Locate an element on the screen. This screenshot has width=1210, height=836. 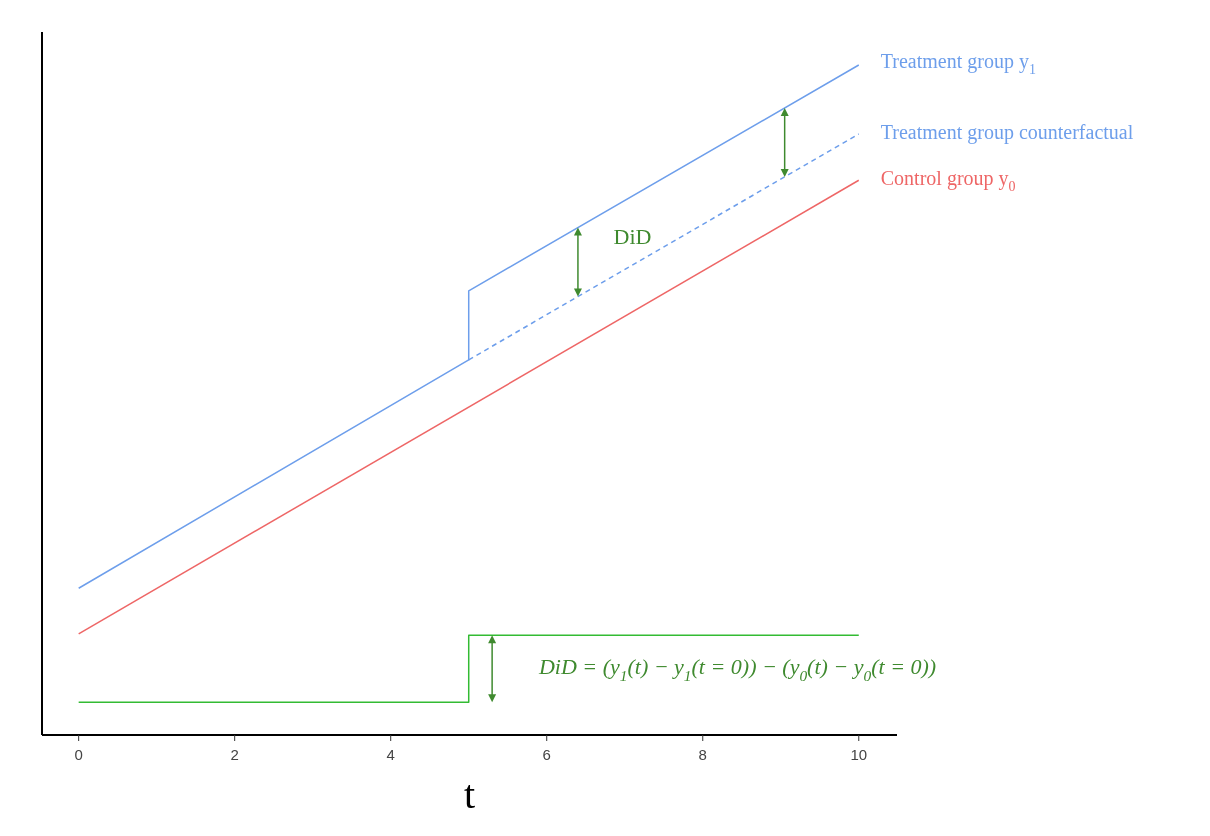
x-tick-label: 2 is located at coordinates (234, 754).